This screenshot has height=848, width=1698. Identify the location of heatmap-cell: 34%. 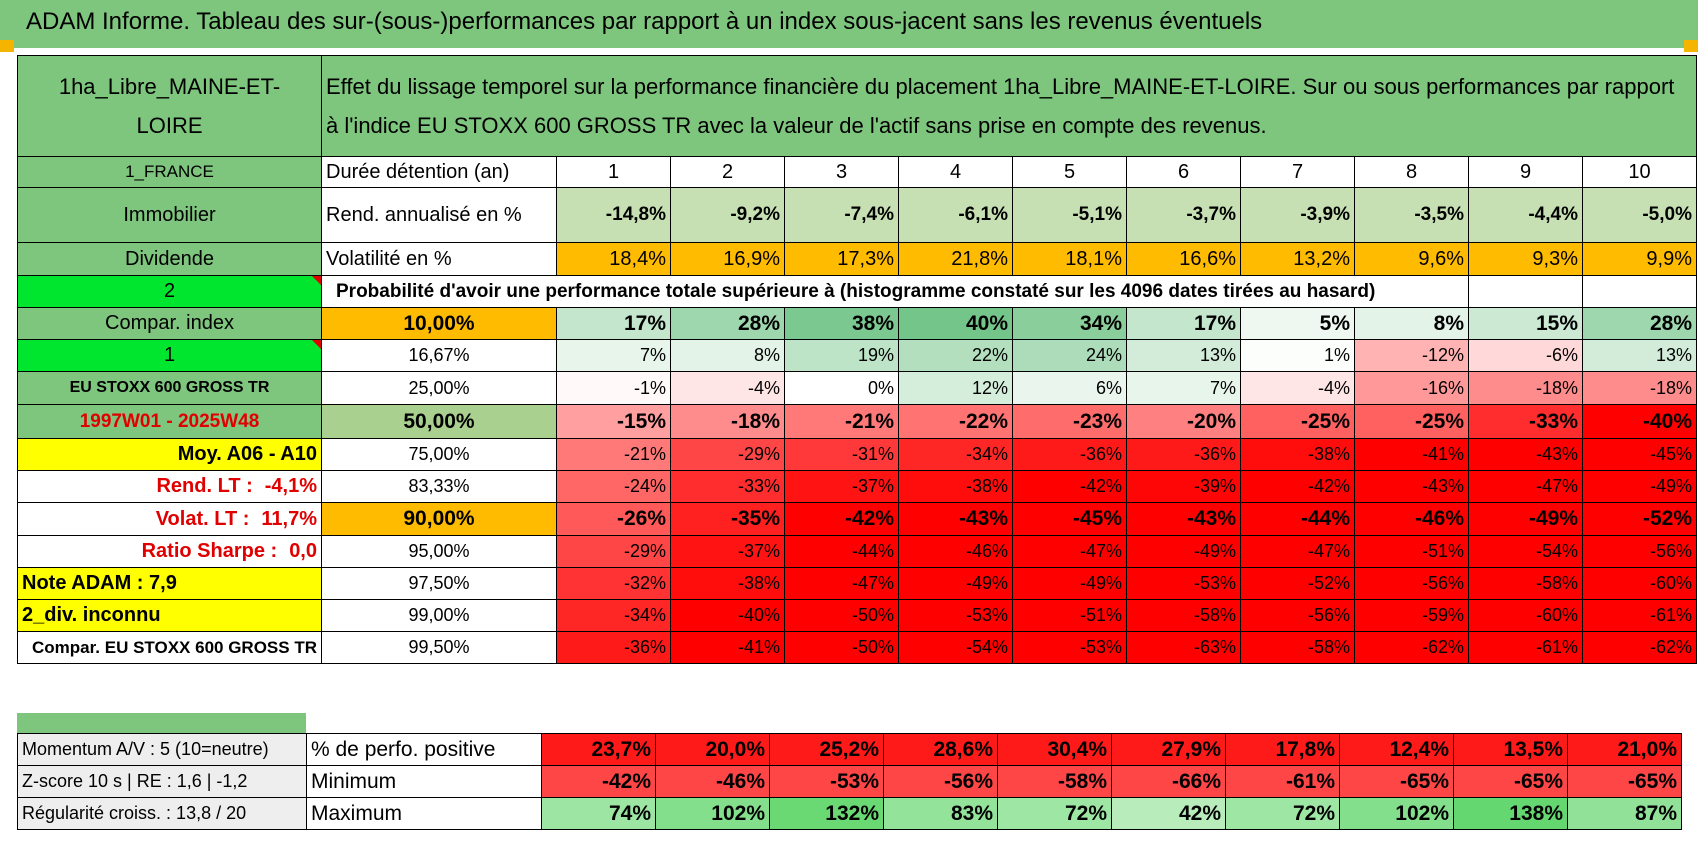
(1069, 323).